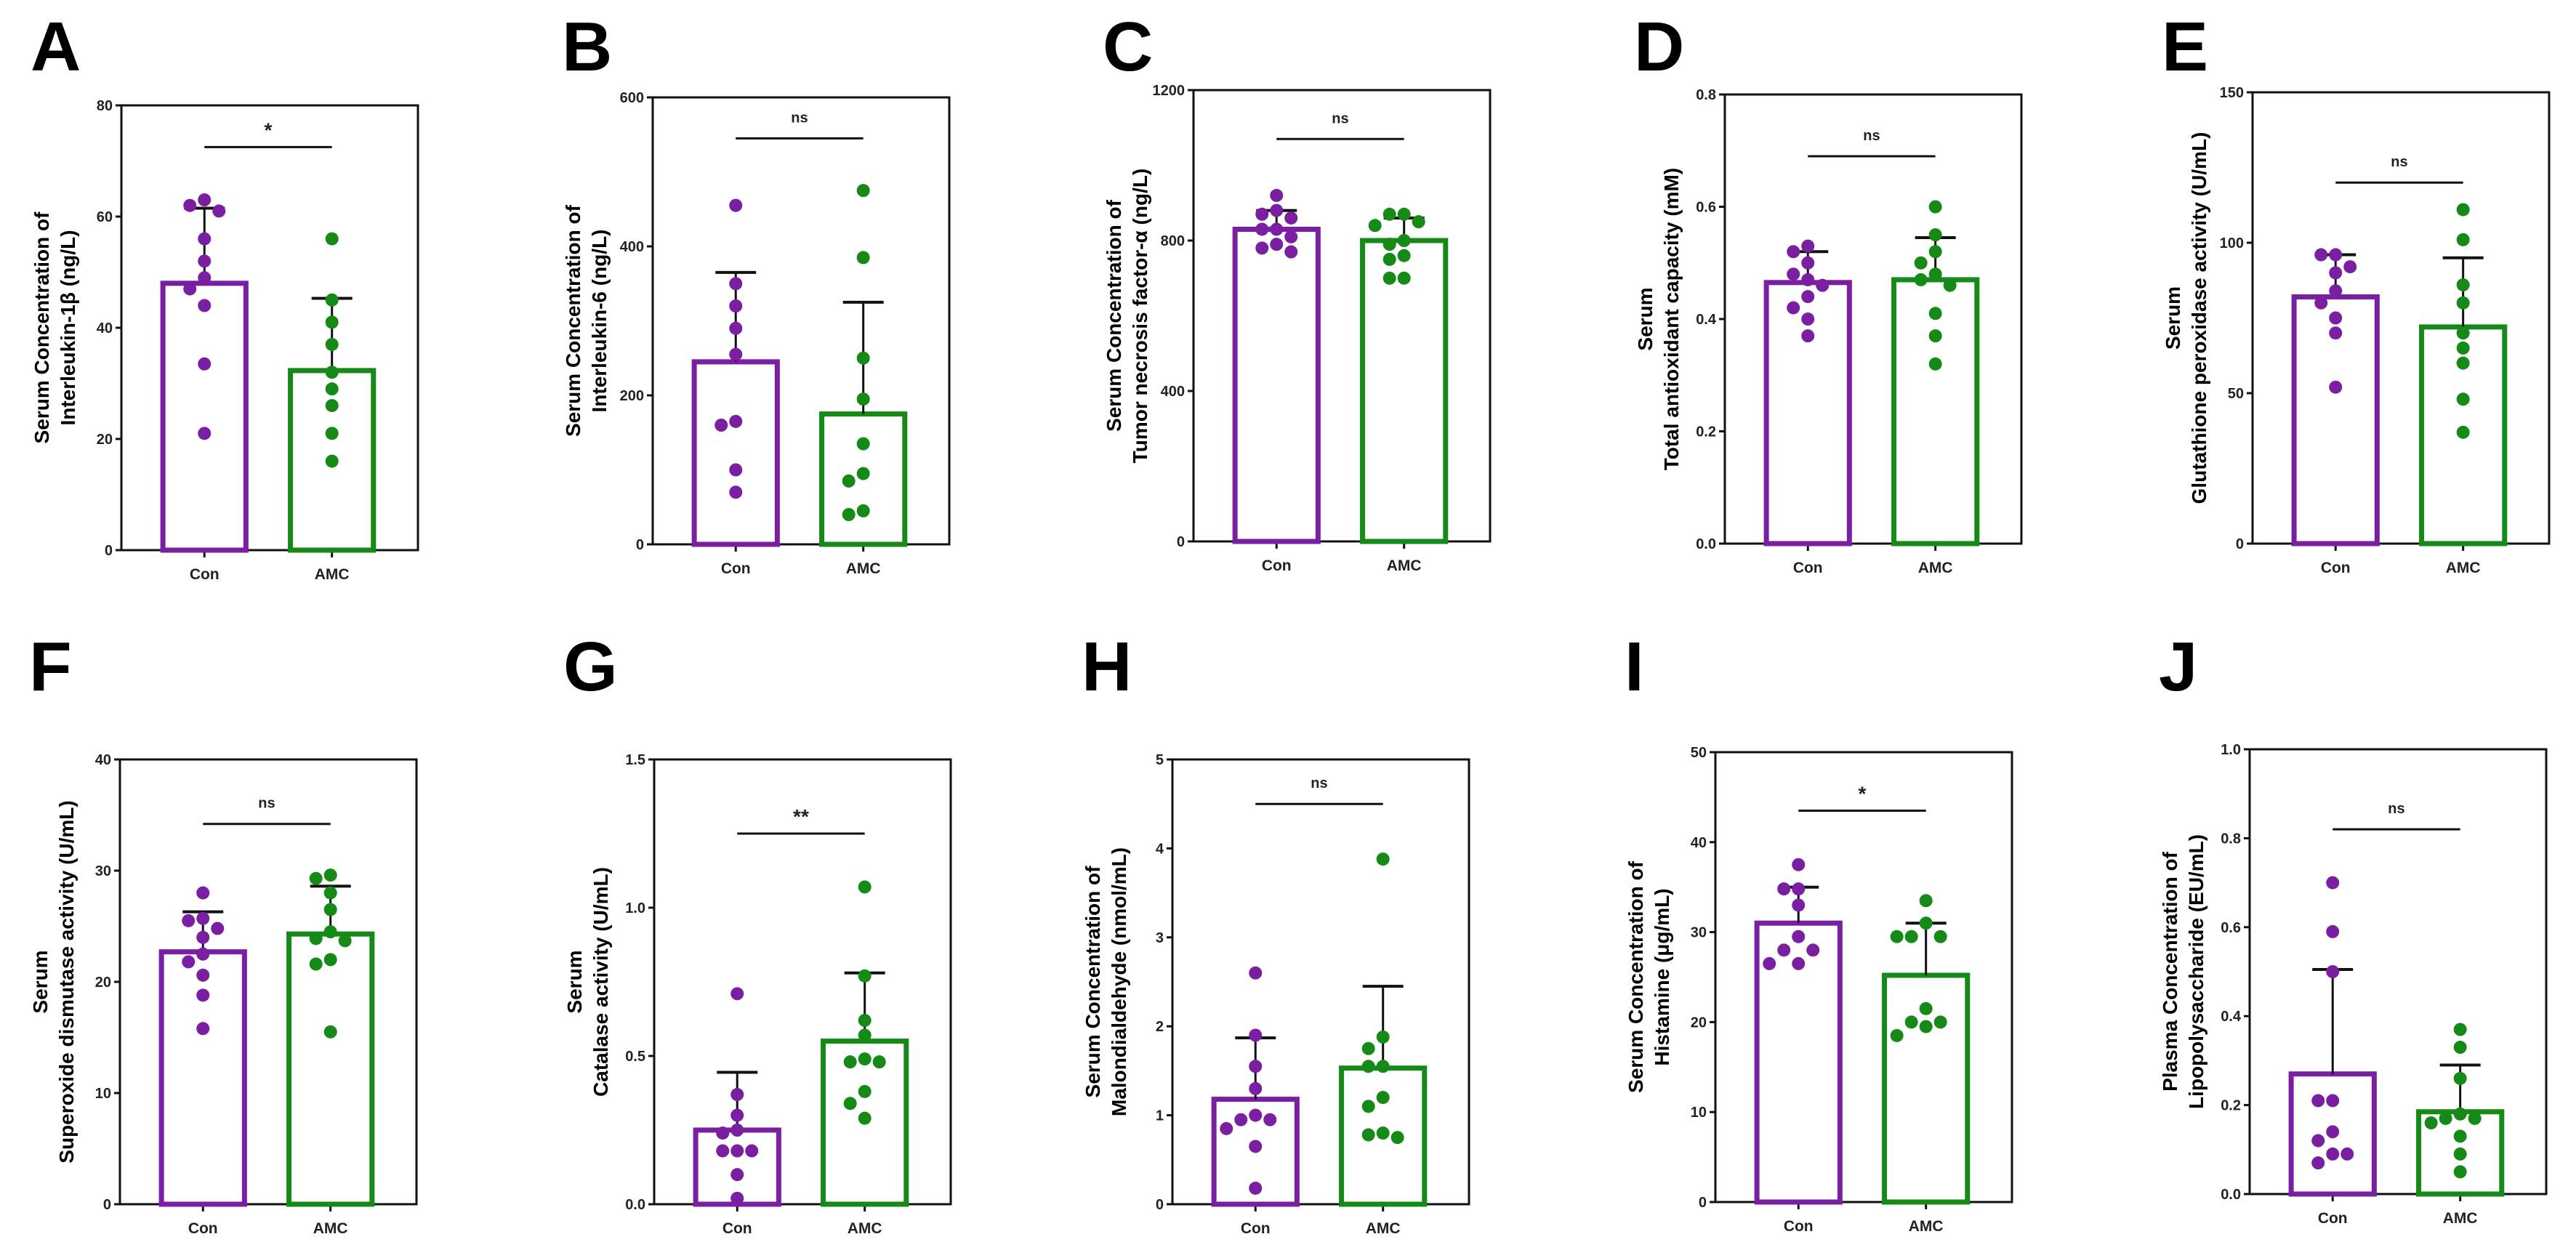 The height and width of the screenshot is (1250, 2576). I want to click on y-tick-label: 5, so click(1160, 760).